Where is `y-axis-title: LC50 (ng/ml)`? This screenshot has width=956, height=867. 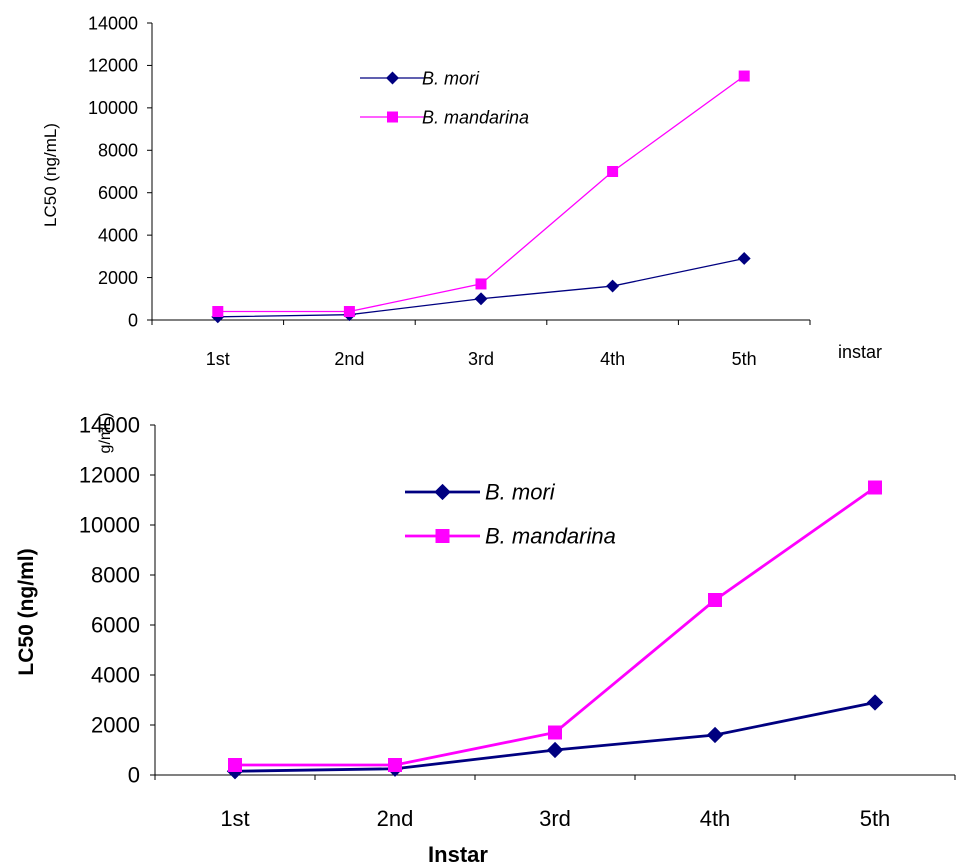
y-axis-title: LC50 (ng/ml) is located at coordinates (26, 611).